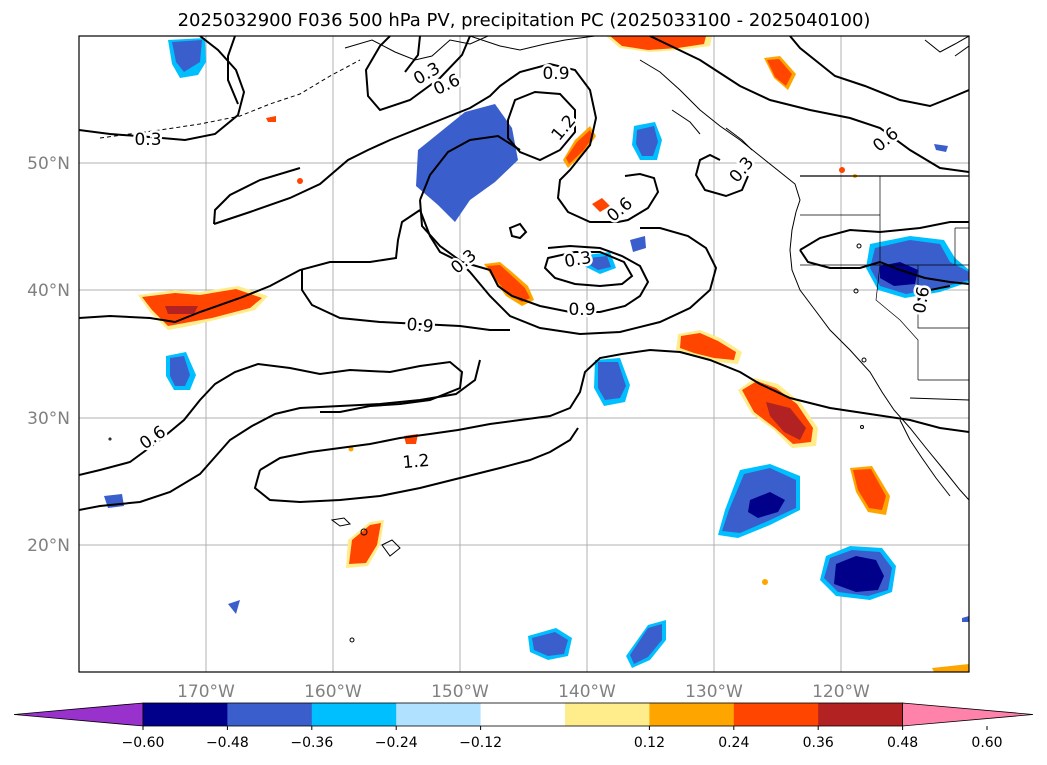 The width and height of the screenshot is (1047, 765). Describe the element at coordinates (396, 743) in the screenshot. I see `colorbar-tick-label: −0.24` at that location.